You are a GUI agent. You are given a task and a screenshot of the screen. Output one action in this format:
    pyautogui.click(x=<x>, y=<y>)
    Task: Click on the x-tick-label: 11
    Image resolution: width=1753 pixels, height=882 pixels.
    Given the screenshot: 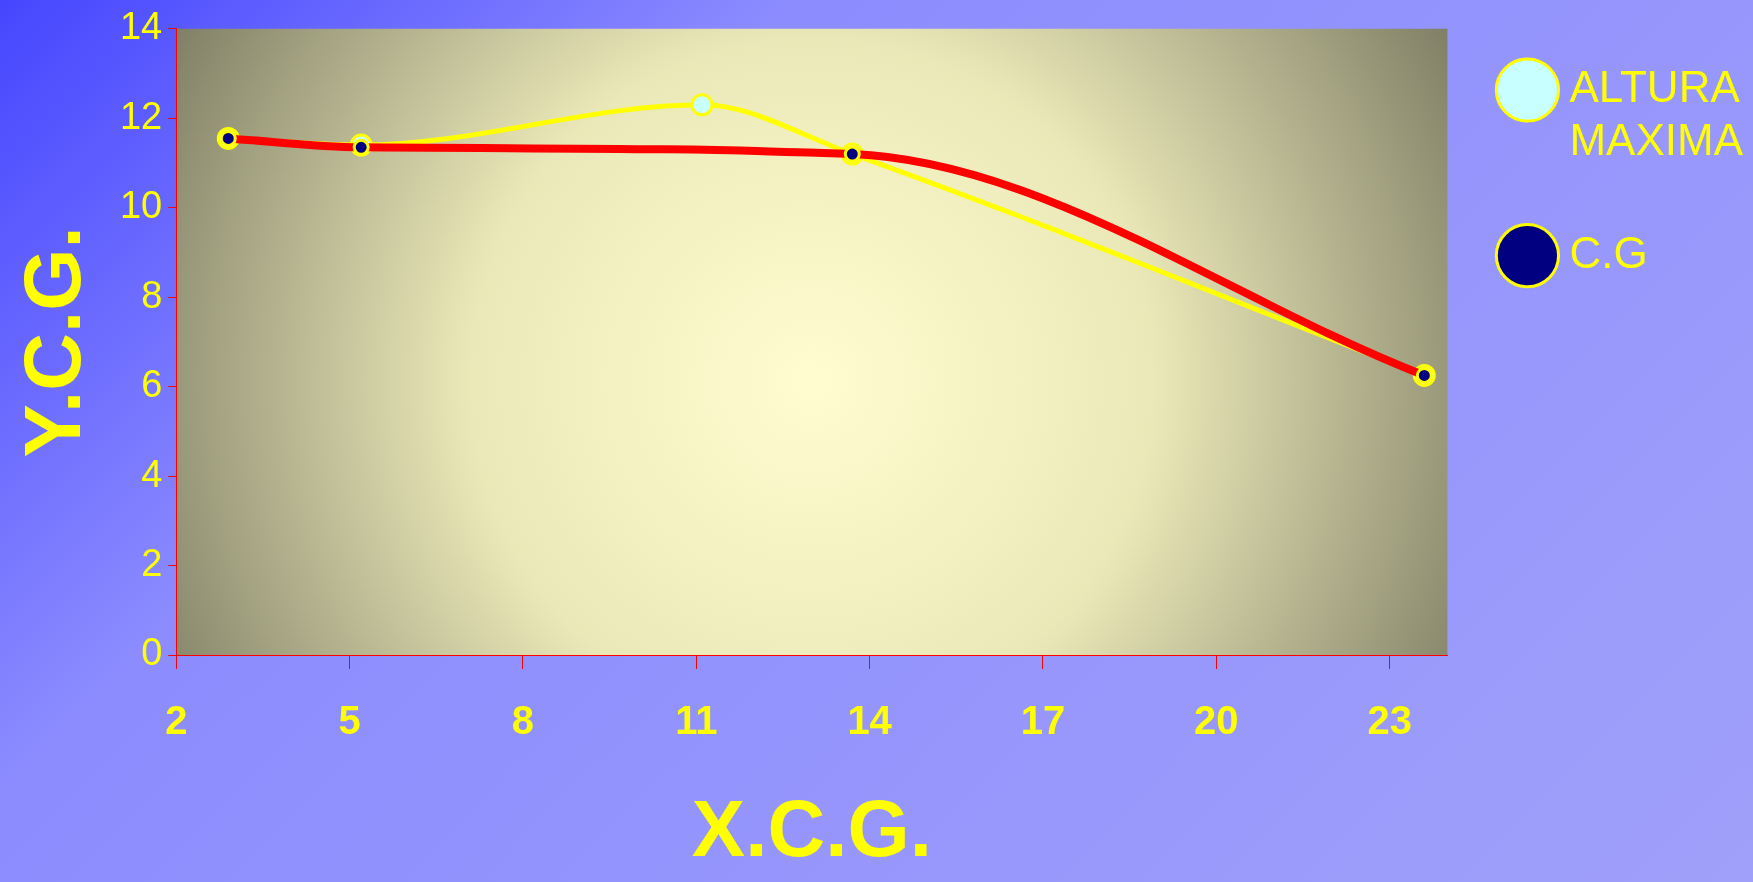 What is the action you would take?
    pyautogui.click(x=696, y=720)
    